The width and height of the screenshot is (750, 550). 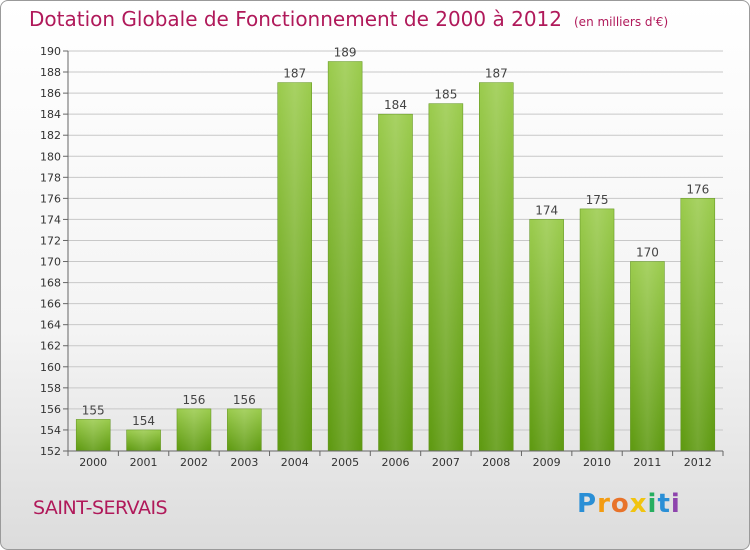 What do you see at coordinates (93, 462) in the screenshot?
I see `x-tick-label: 2000` at bounding box center [93, 462].